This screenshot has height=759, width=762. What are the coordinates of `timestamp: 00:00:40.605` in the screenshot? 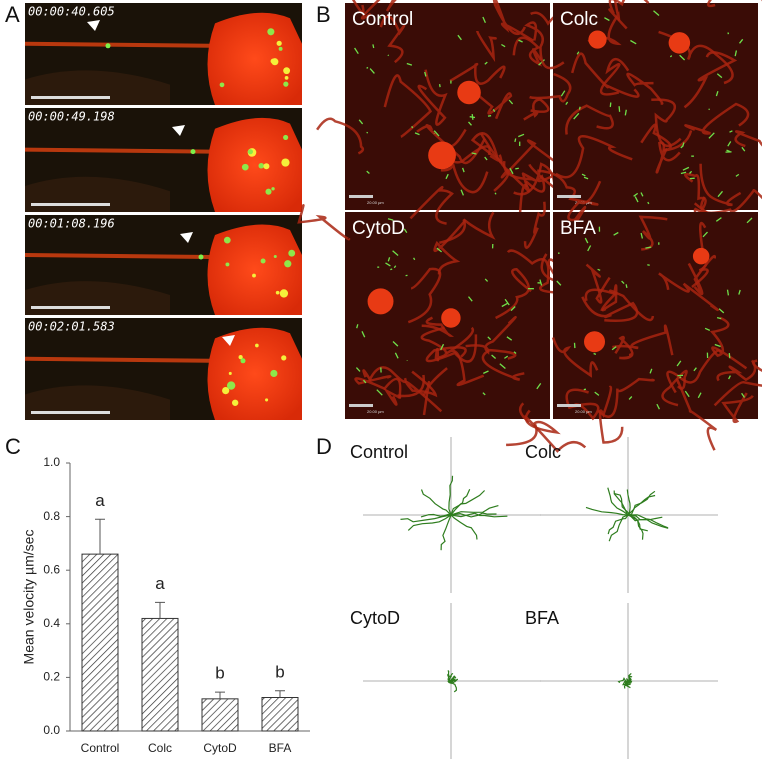 It's located at (71, 12).